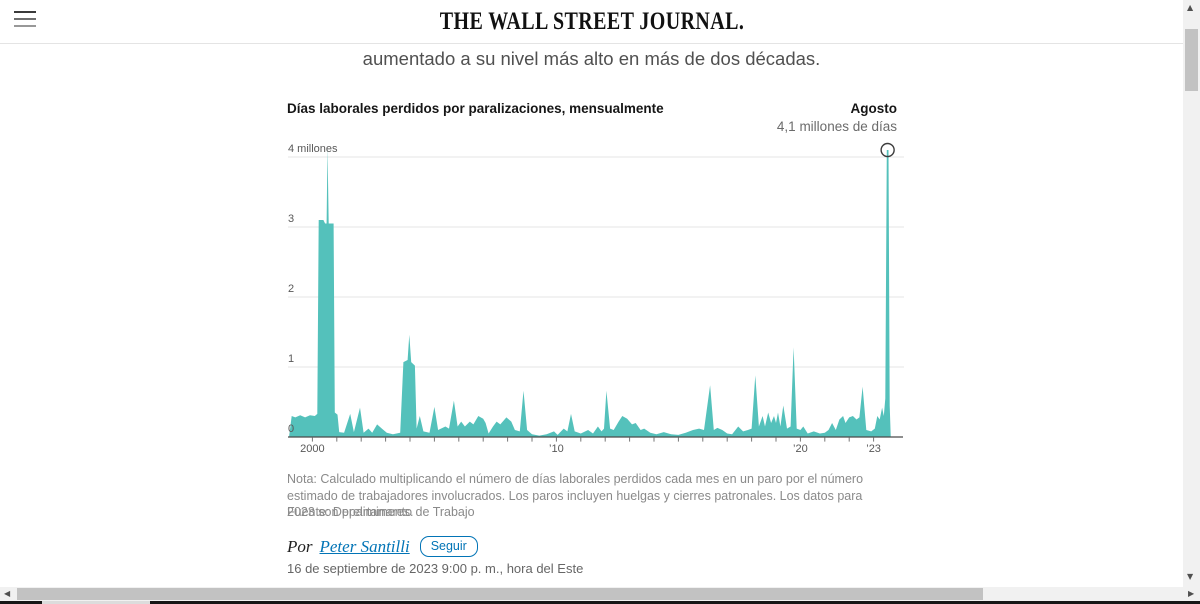 This screenshot has height=604, width=1200. I want to click on site-header: THE WALL STREET JOURNAL., so click(591, 22).